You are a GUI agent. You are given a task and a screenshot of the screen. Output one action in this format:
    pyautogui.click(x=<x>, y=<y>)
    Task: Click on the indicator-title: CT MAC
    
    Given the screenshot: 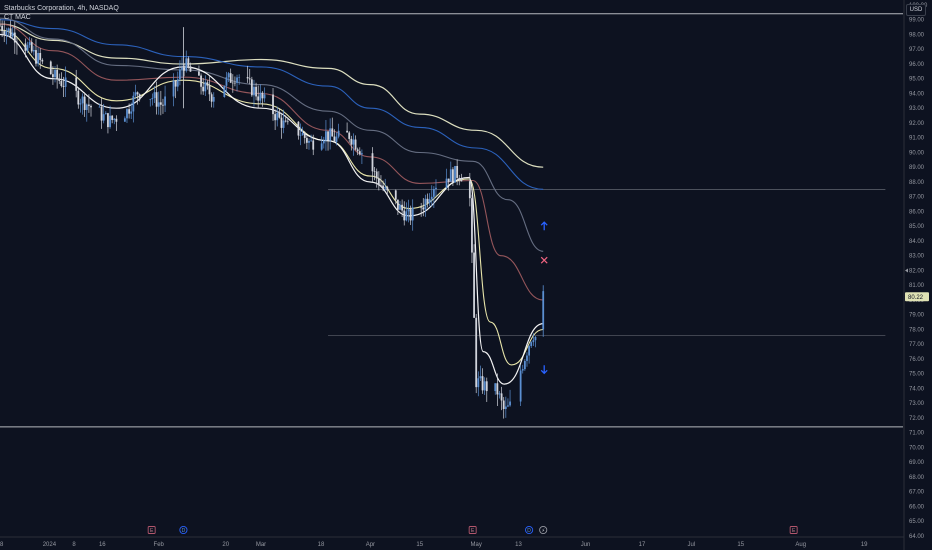 What is the action you would take?
    pyautogui.click(x=17, y=17)
    